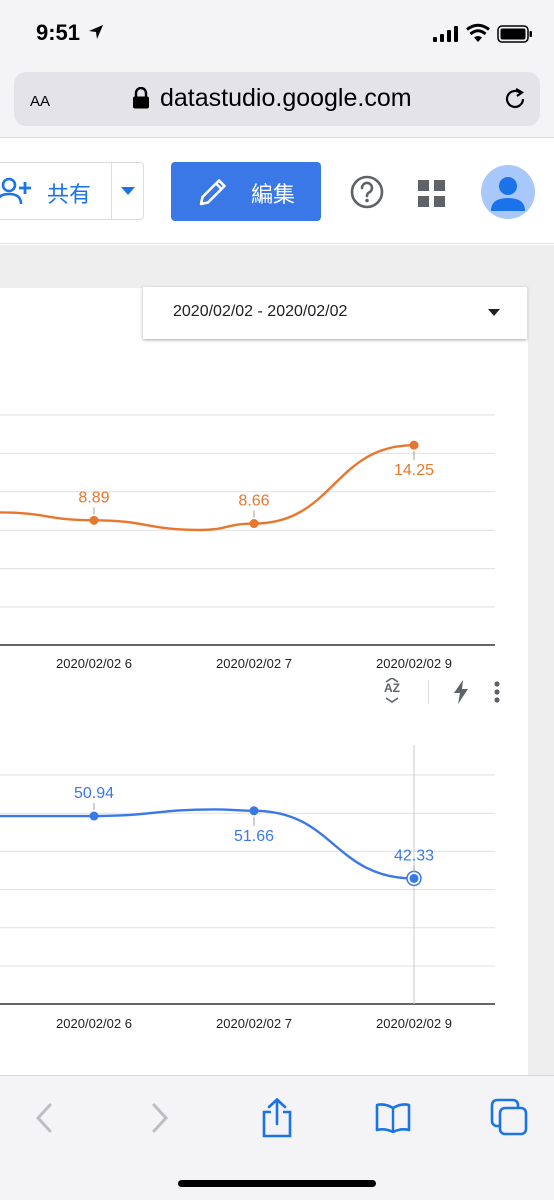 This screenshot has width=554, height=1200. I want to click on date-range-picker: 2020/02/02 - 2020/02/02, so click(335, 313).